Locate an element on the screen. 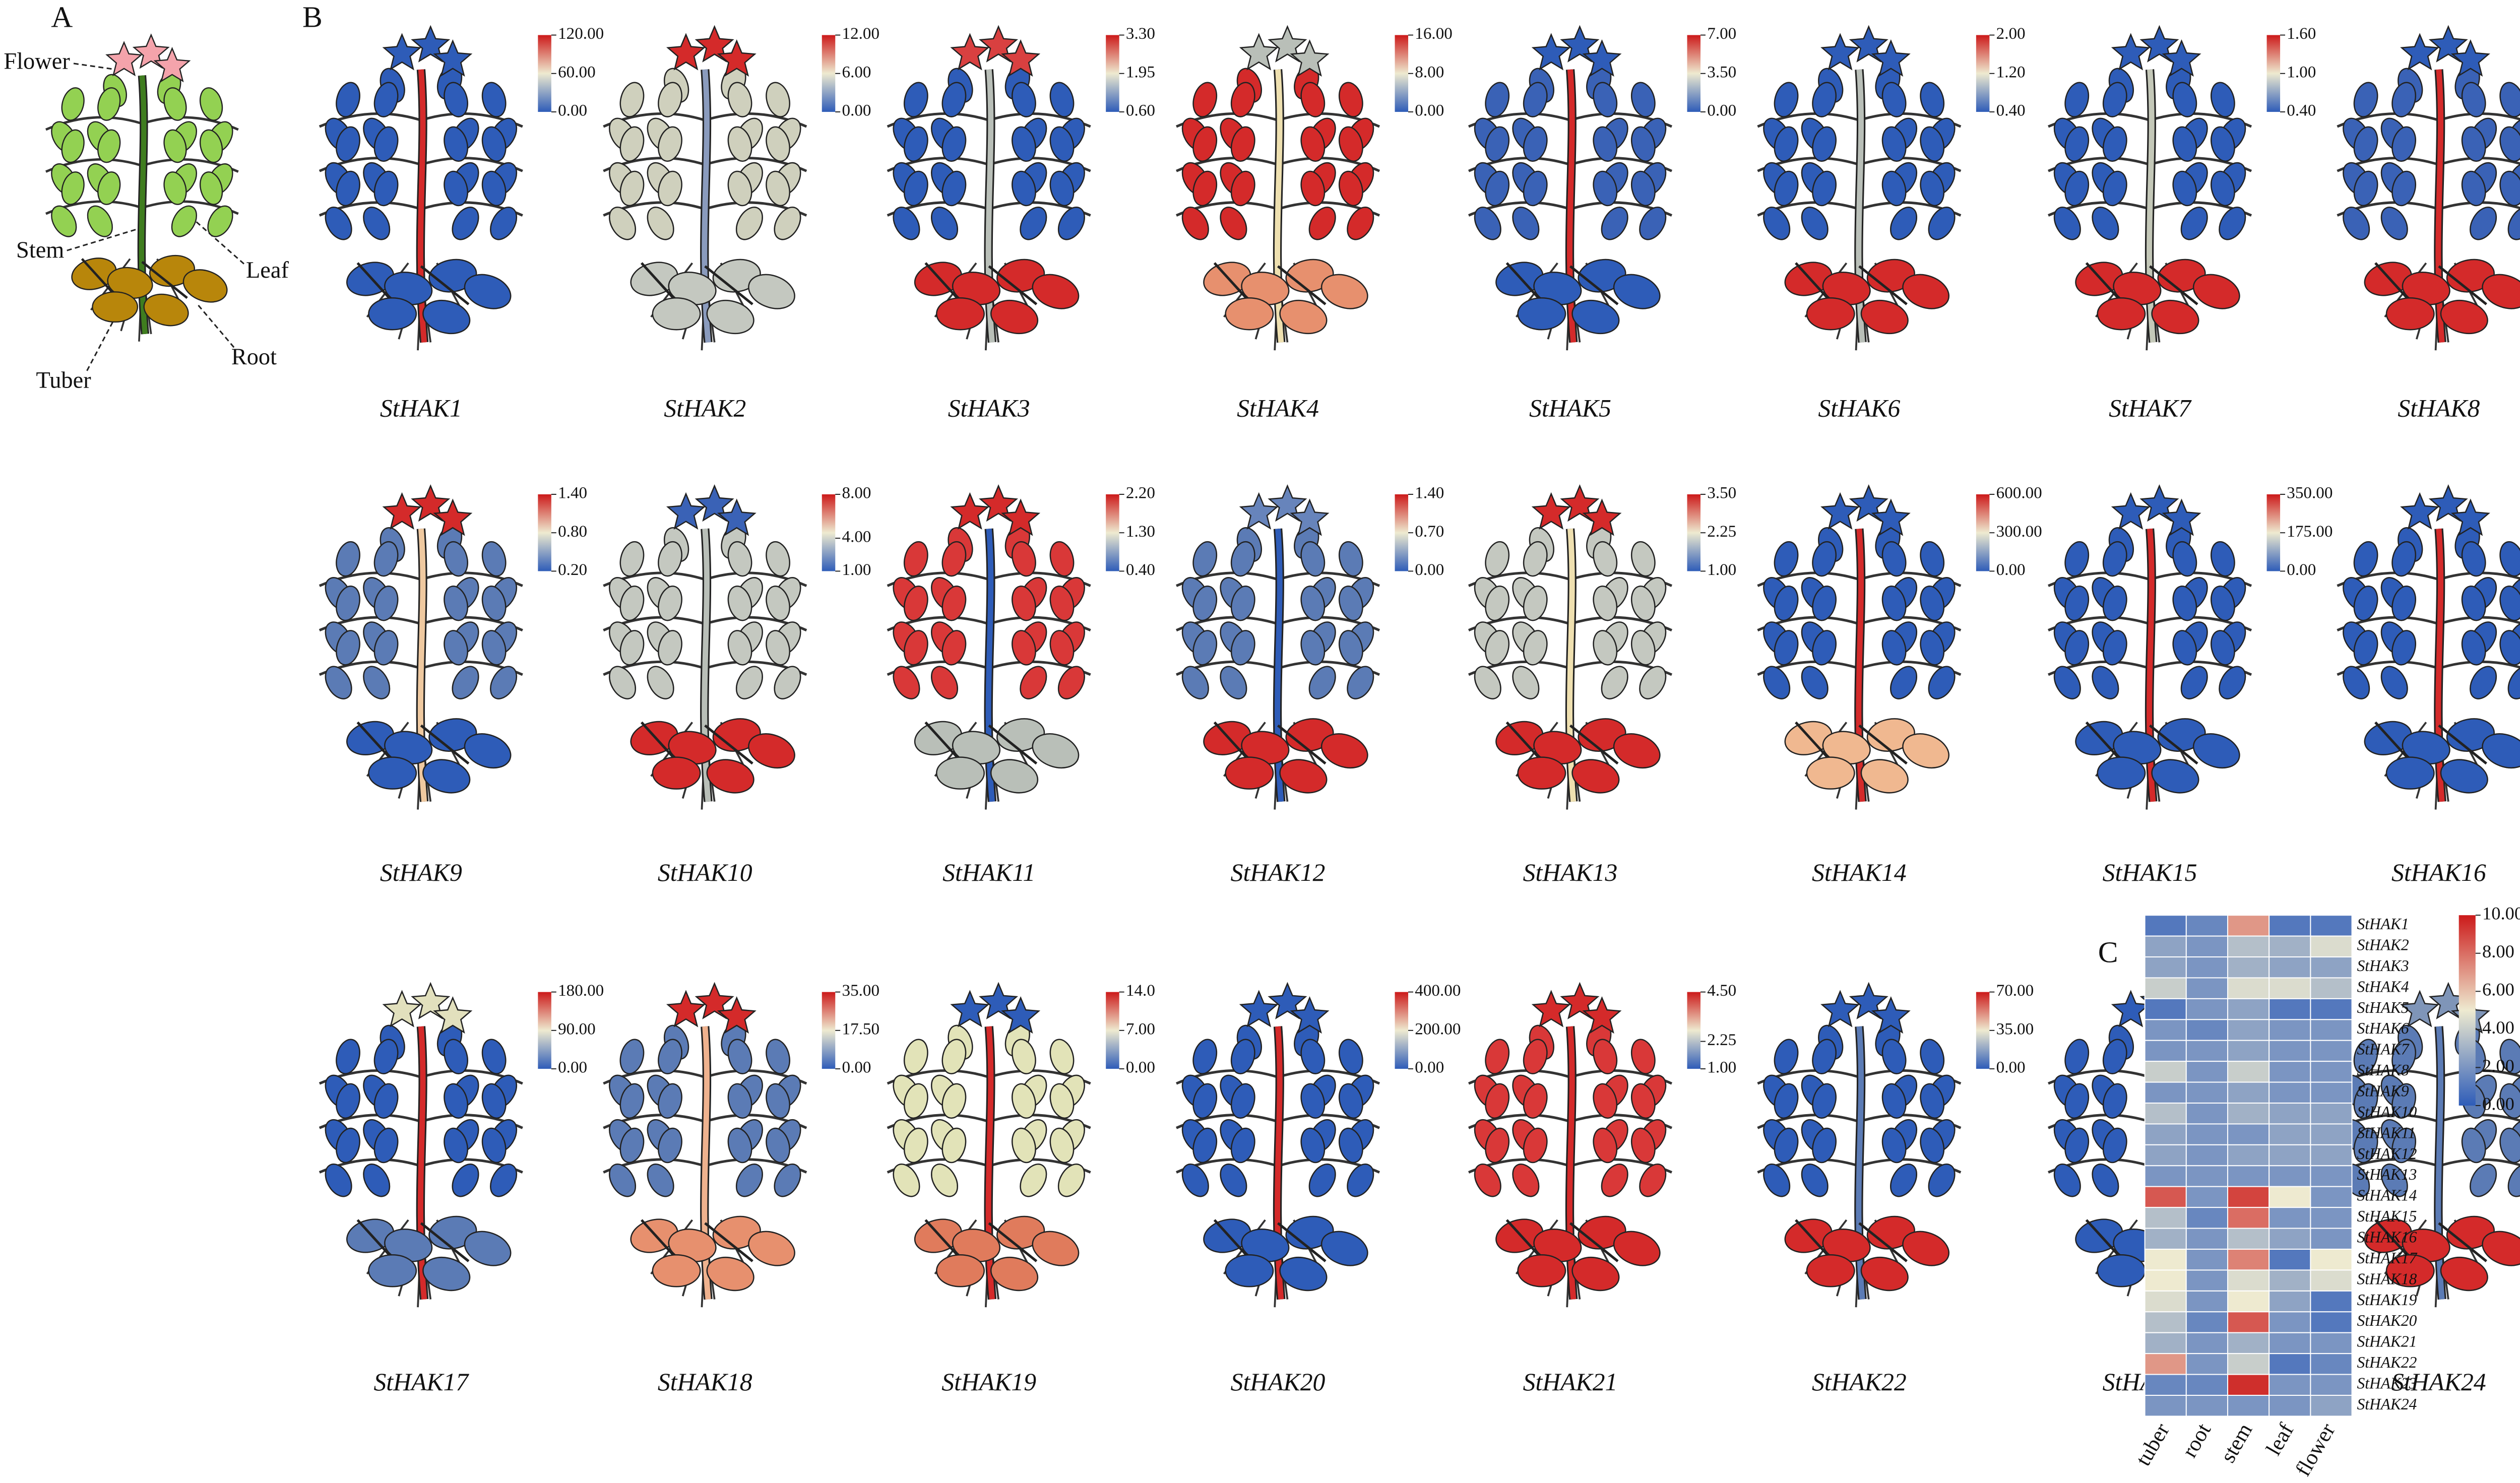 The height and width of the screenshot is (1483, 2520). branch is located at coordinates (2479, 206).